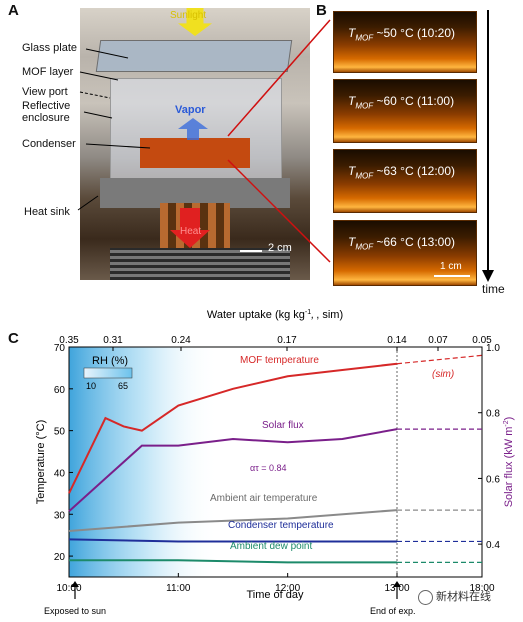 The height and width of the screenshot is (622, 523). I want to click on time-arrow, so click(488, 146).